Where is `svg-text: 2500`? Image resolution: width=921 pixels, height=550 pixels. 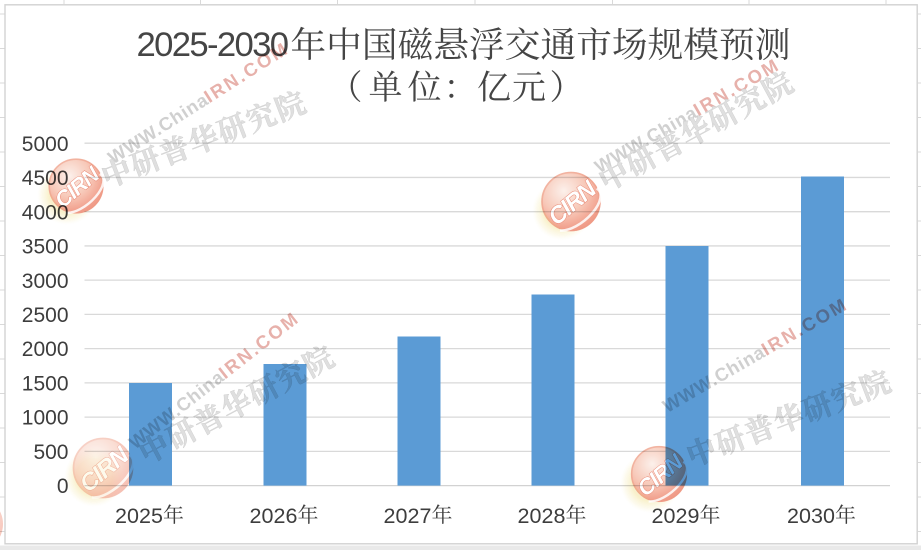
svg-text: 2500 is located at coordinates (45, 315).